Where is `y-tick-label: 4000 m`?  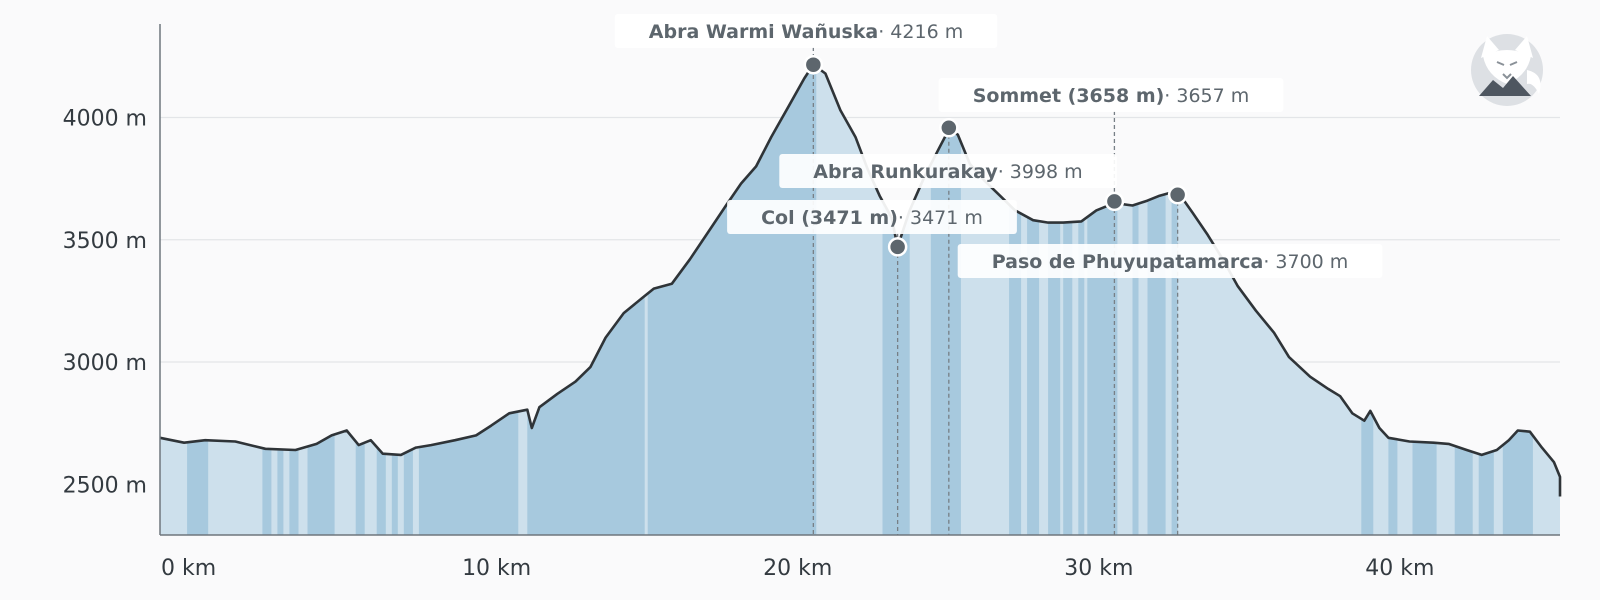 y-tick-label: 4000 m is located at coordinates (105, 119).